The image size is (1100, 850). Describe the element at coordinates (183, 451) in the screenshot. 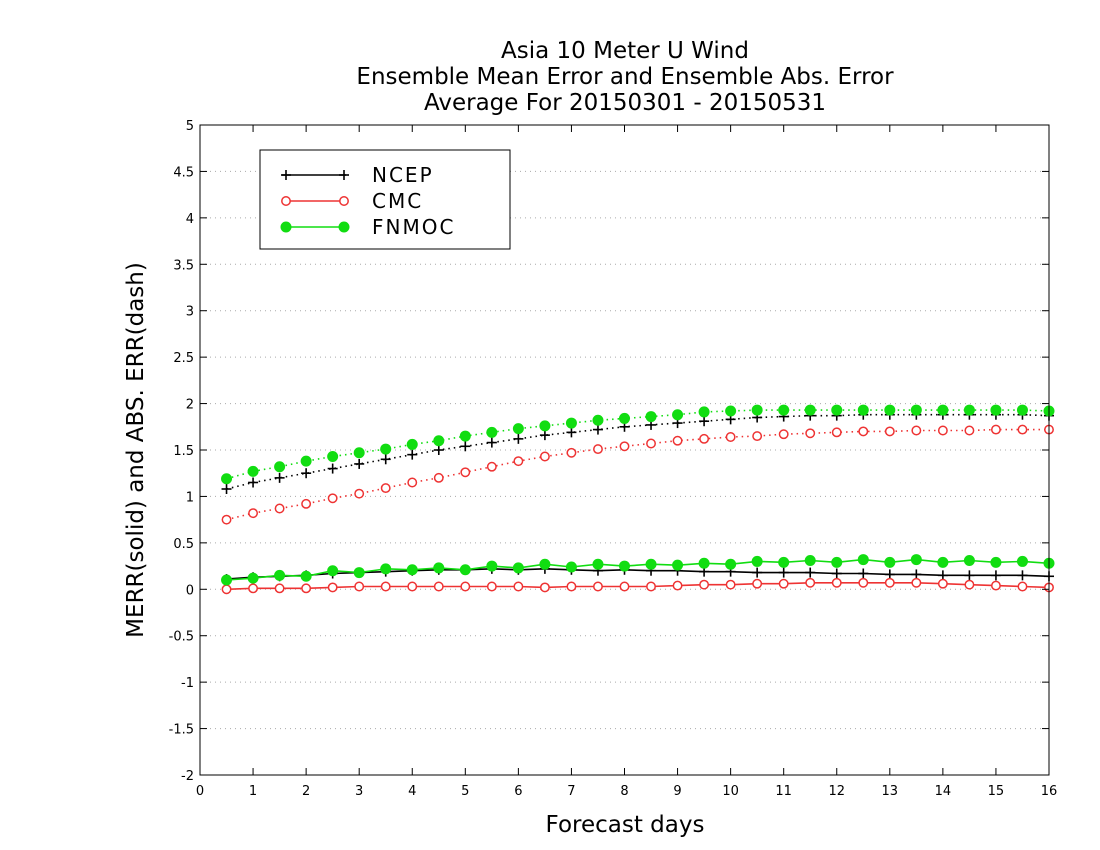

I see `y-tick-label: 1.5` at that location.